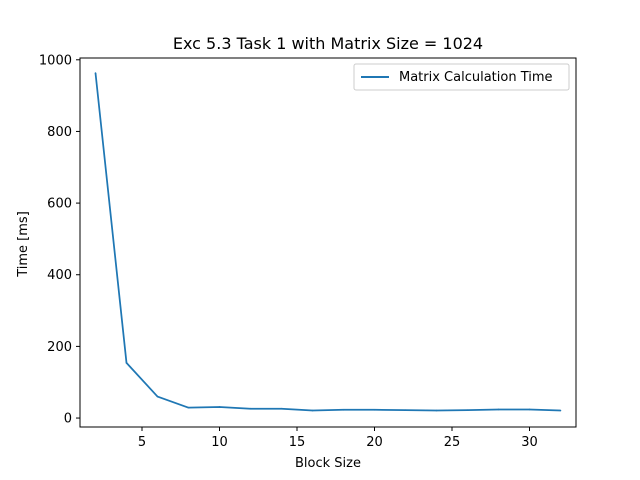 The height and width of the screenshot is (480, 640). I want to click on x-tick-label: 30, so click(529, 442).